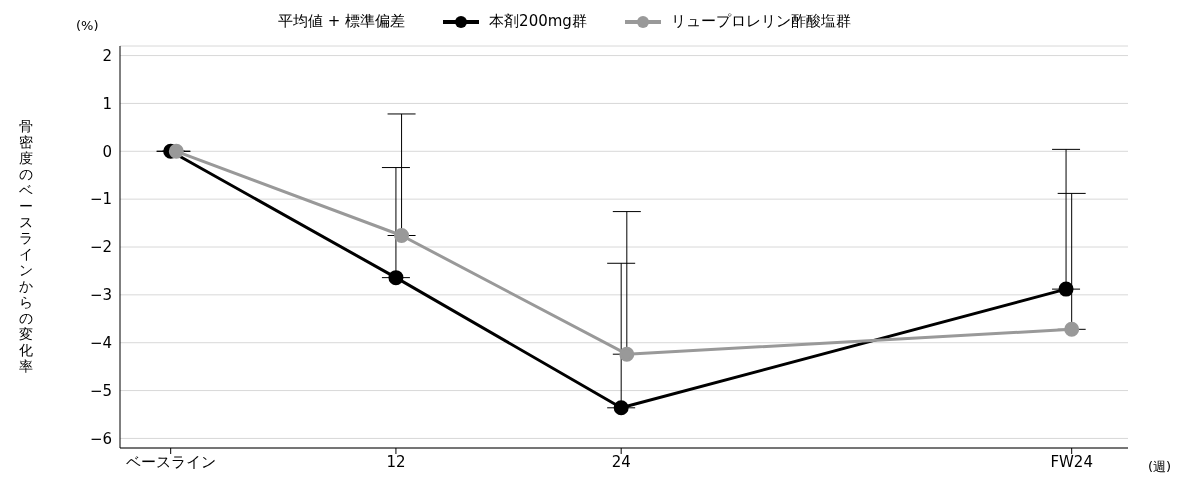  Describe the element at coordinates (107, 55) in the screenshot. I see `y-tick-label: 2` at that location.